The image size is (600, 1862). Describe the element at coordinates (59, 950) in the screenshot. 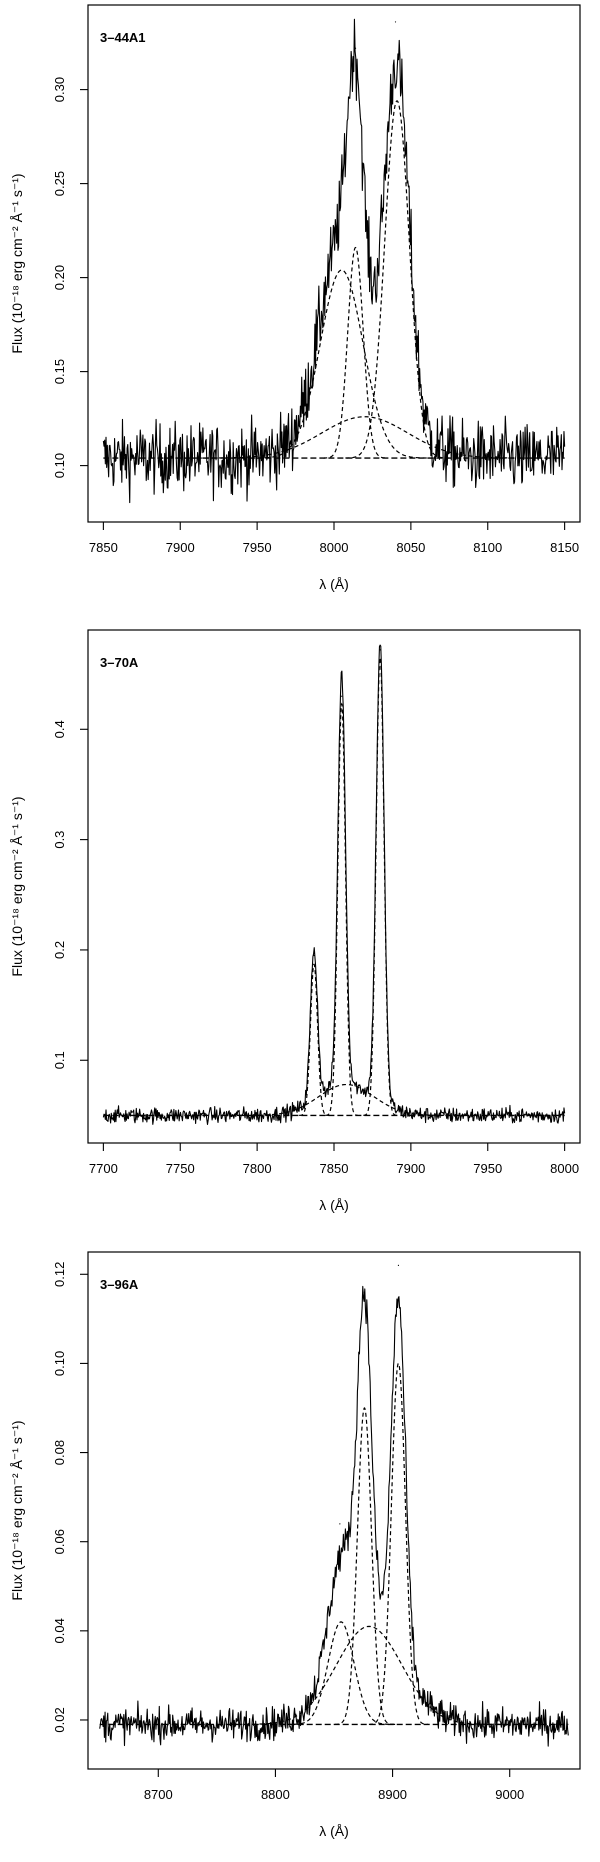

I see `y-tick-label: 0.2` at that location.